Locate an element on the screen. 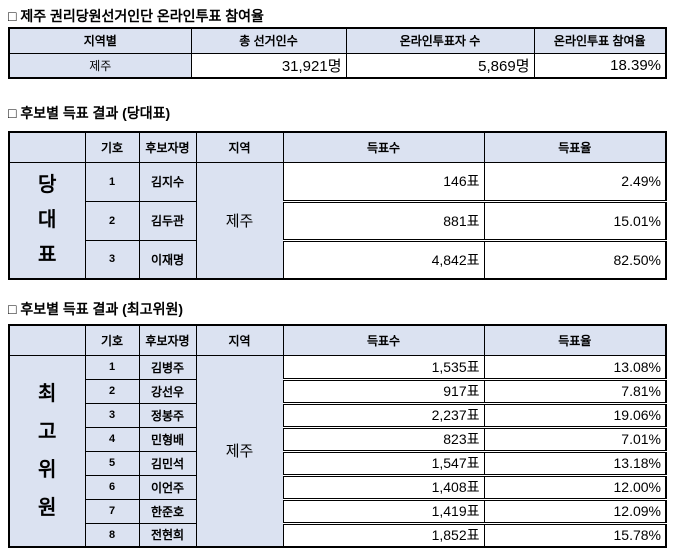 The height and width of the screenshot is (552, 673). candidate-name: 이언주 is located at coordinates (167, 487).